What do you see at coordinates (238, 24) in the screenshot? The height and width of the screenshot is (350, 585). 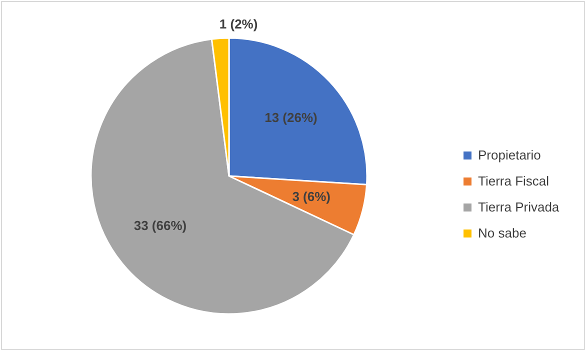 I see `data-label: 1 (2%)` at bounding box center [238, 24].